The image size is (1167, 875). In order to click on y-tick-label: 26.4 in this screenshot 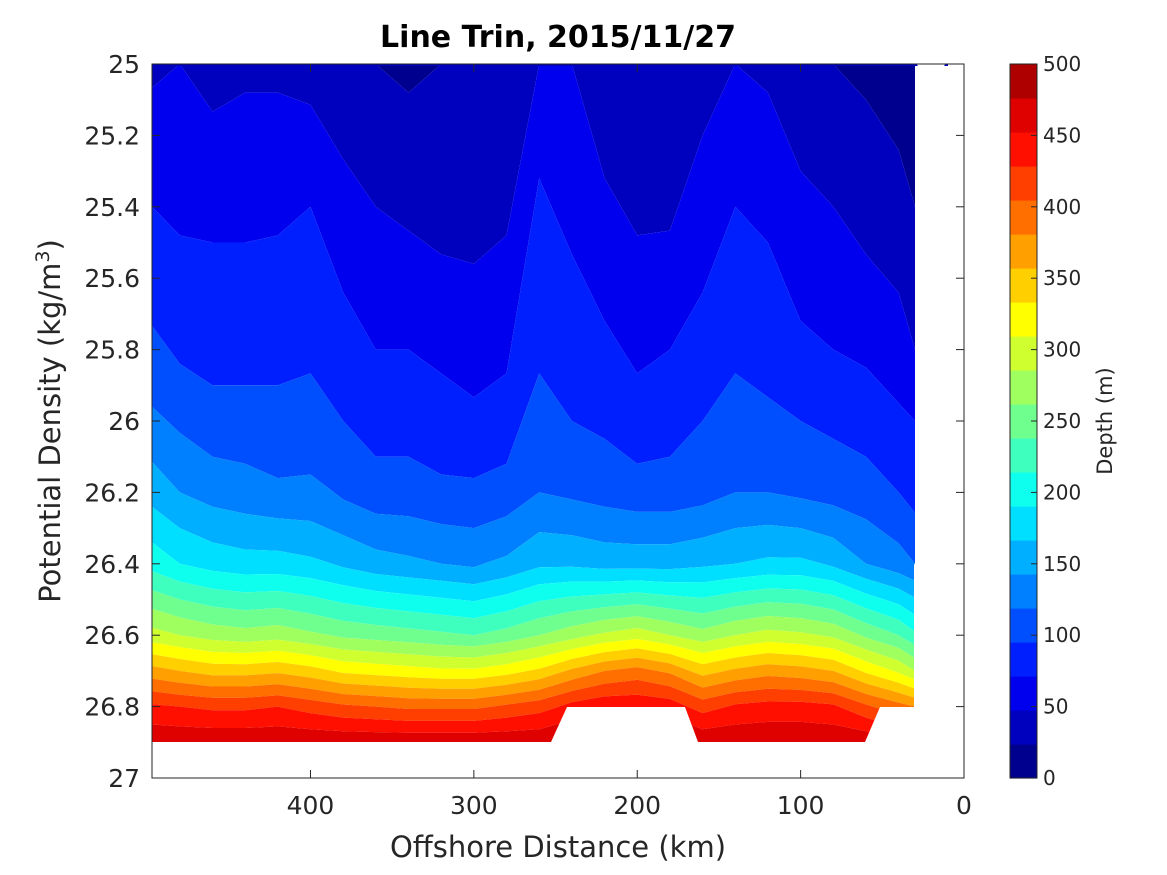, I will do `click(112, 564)`.